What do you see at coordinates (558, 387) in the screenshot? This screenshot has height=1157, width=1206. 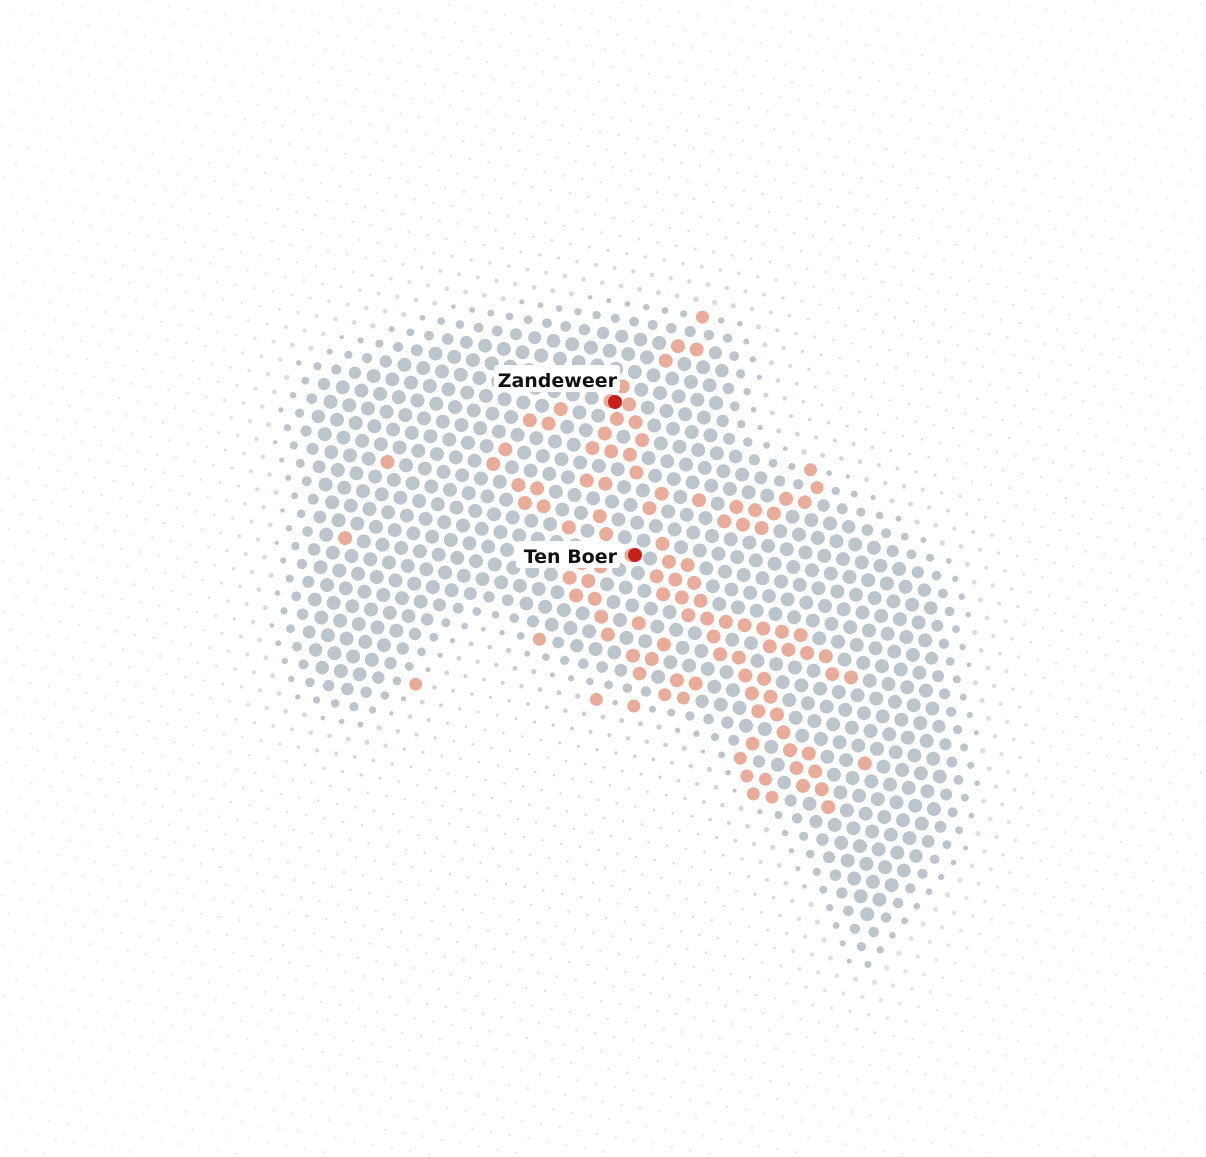 I see `place-zandeweer: Zandeweer` at bounding box center [558, 387].